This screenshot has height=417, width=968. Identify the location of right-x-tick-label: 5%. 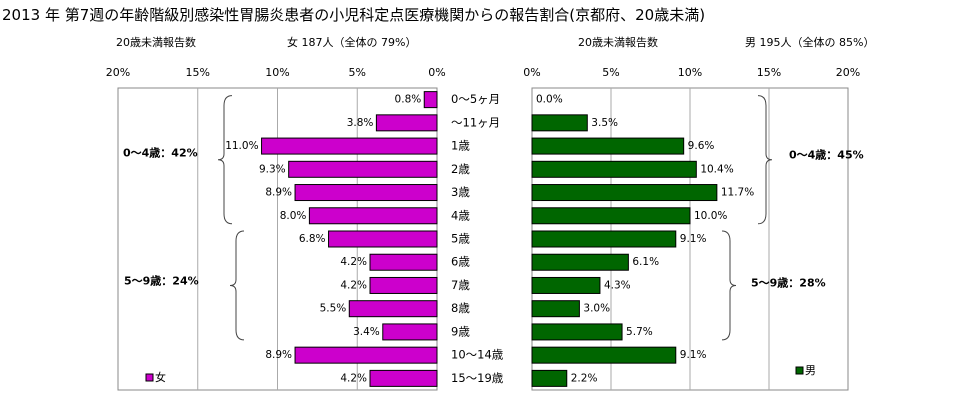
(610, 72).